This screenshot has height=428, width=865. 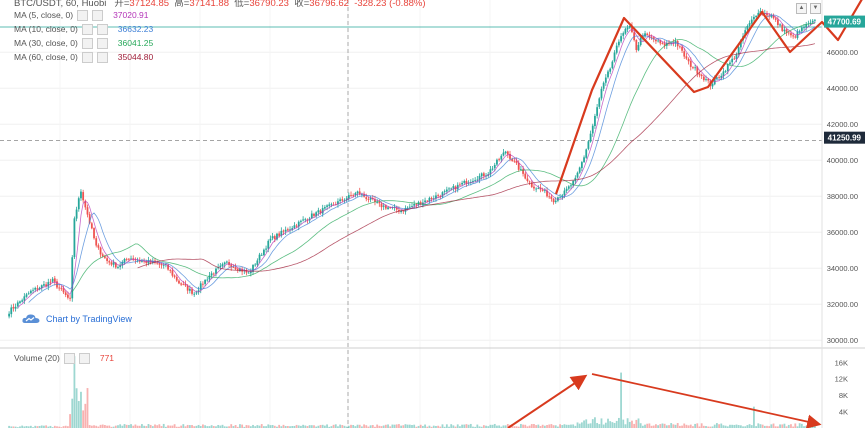 I want to click on high-value: 37141.88, so click(x=209, y=4).